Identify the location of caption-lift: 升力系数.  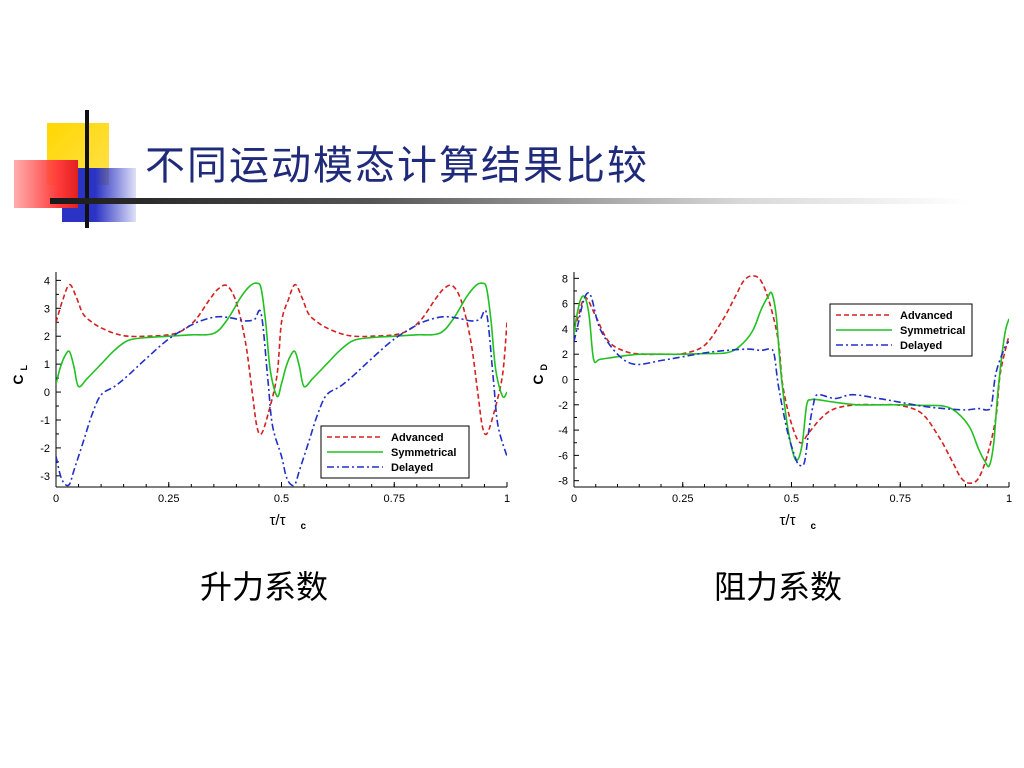
(264, 587).